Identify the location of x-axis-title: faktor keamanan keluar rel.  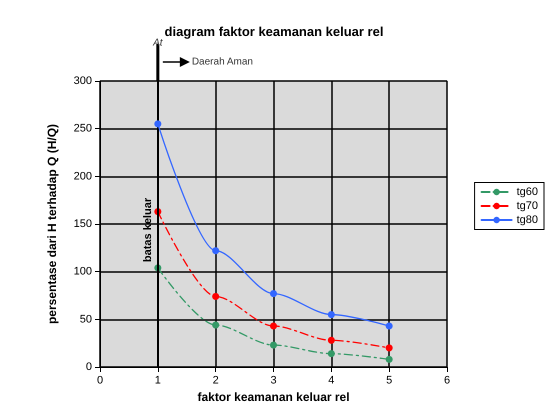
(273, 397).